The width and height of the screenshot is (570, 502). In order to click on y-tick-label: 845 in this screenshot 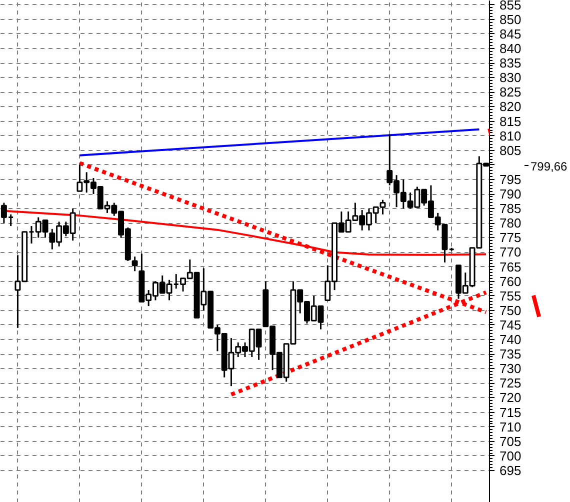, I will do `click(511, 34)`.